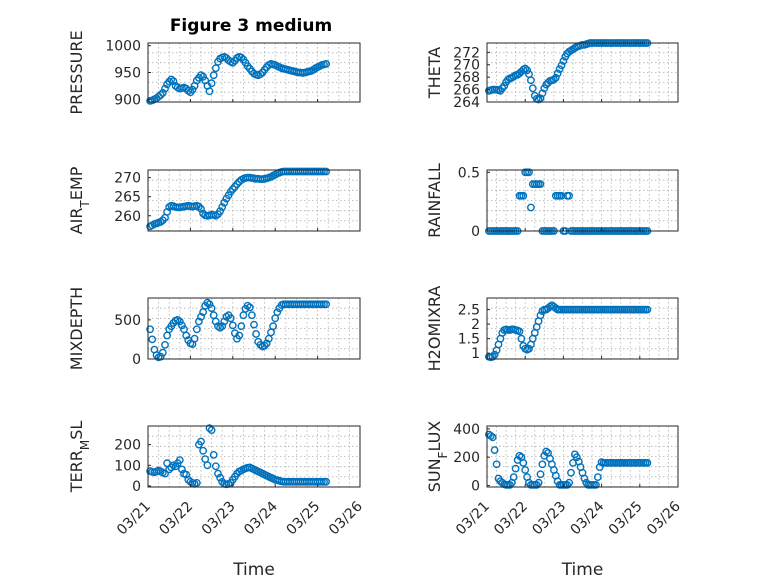  Describe the element at coordinates (437, 457) in the screenshot. I see `y-axis-label: SUNFLUX` at that location.